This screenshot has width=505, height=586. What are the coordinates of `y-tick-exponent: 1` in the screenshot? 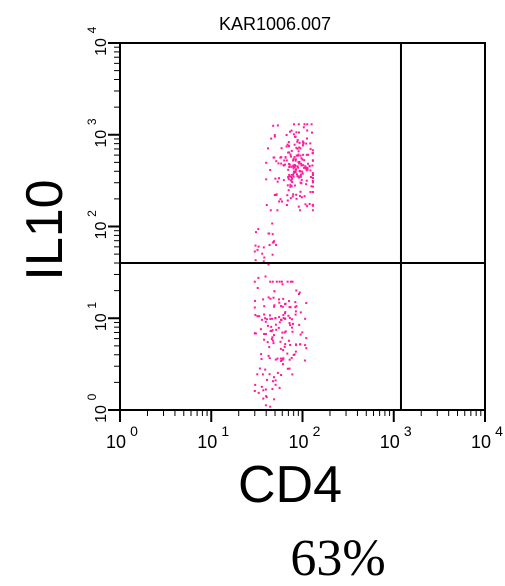 It's located at (92, 305).